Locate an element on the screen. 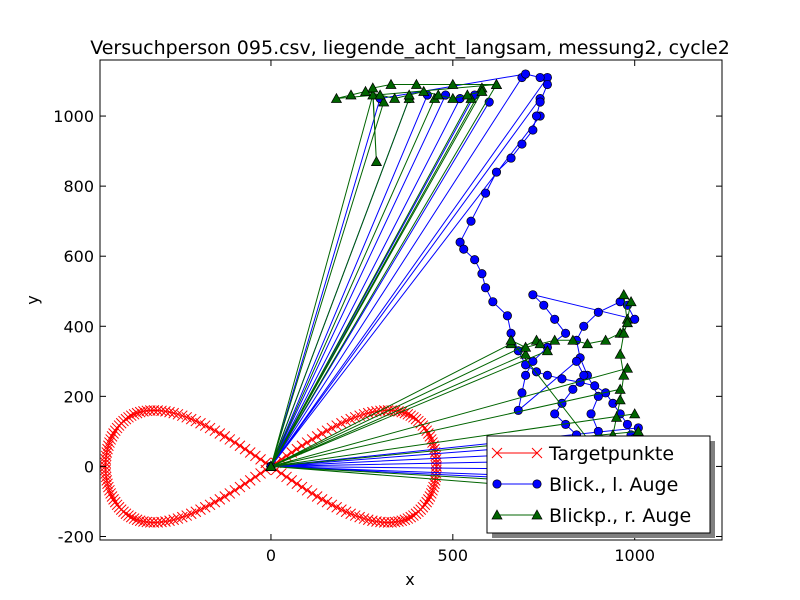  legend-label-2: Blick., l. Auge is located at coordinates (613, 485).